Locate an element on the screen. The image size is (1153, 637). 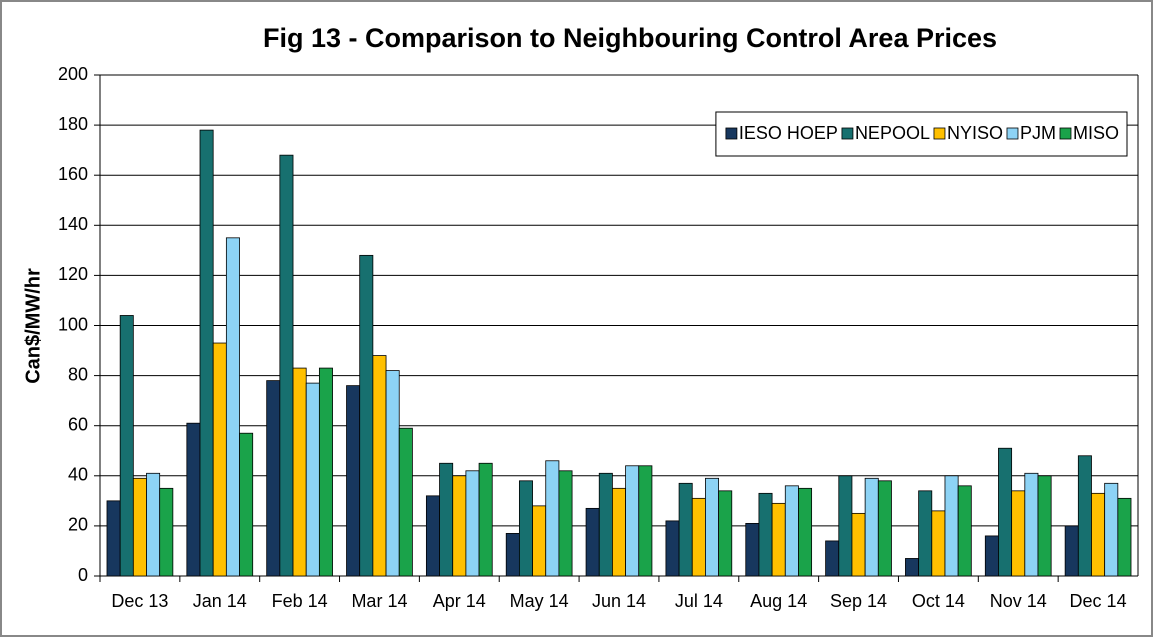
legend-label: NYISO is located at coordinates (975, 133).